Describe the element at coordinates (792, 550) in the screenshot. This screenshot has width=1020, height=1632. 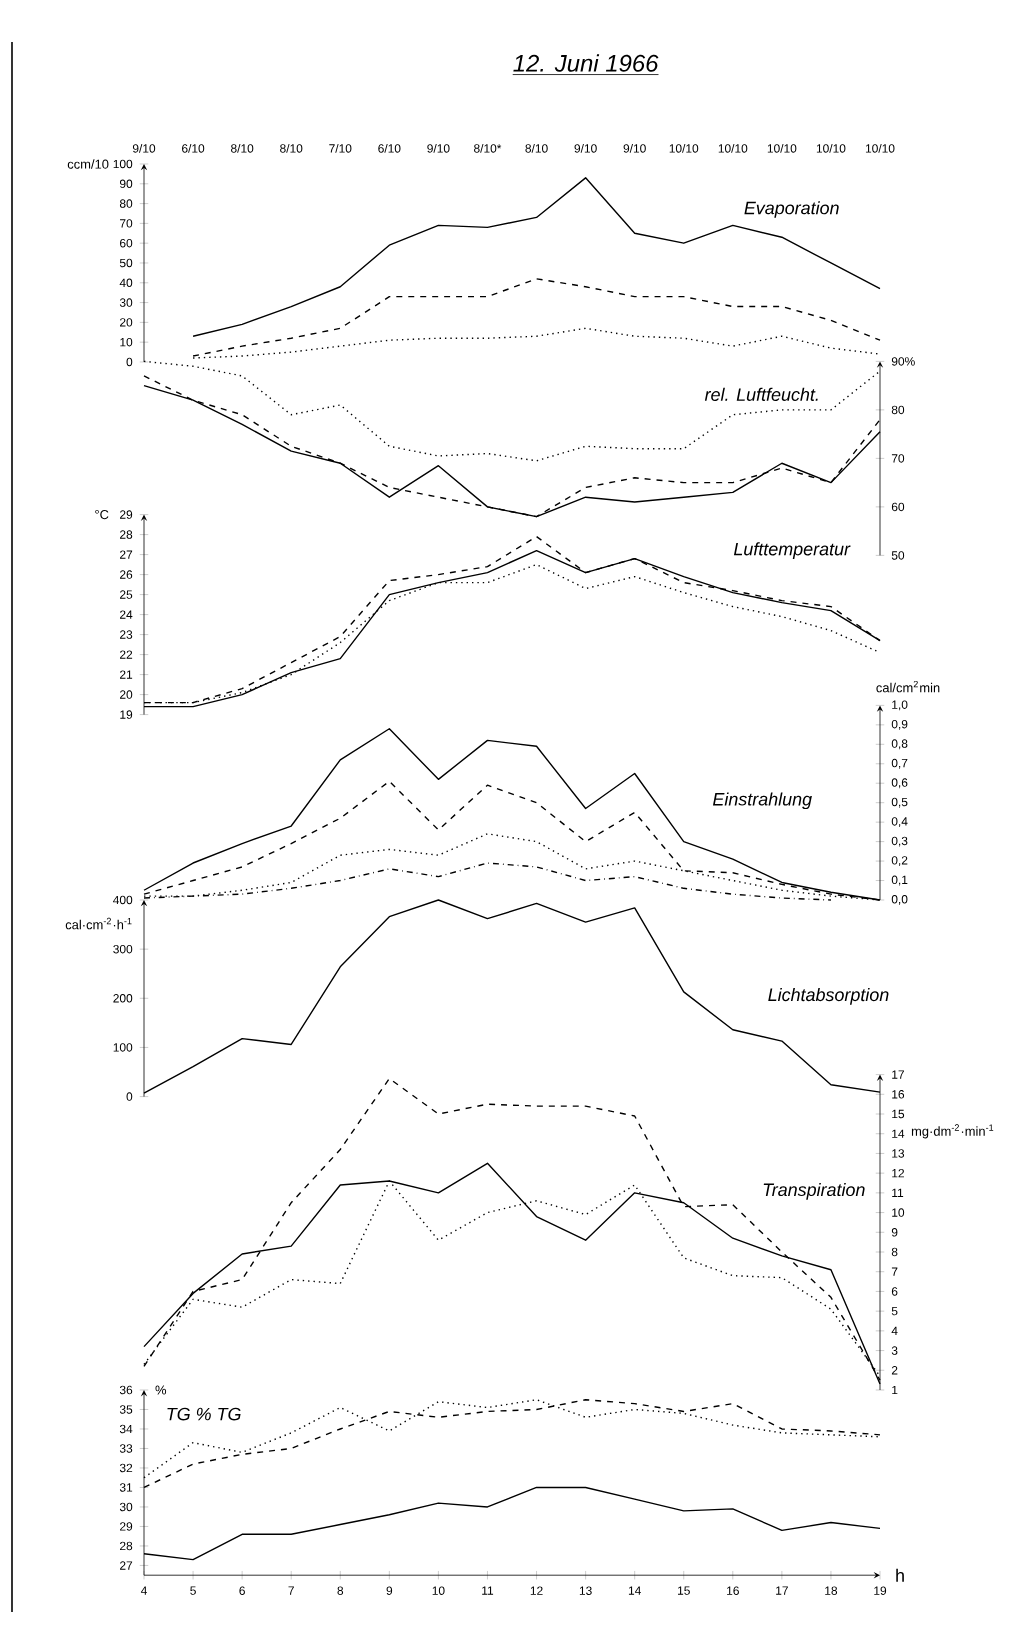
I see `text: Lufttemperatur` at that location.